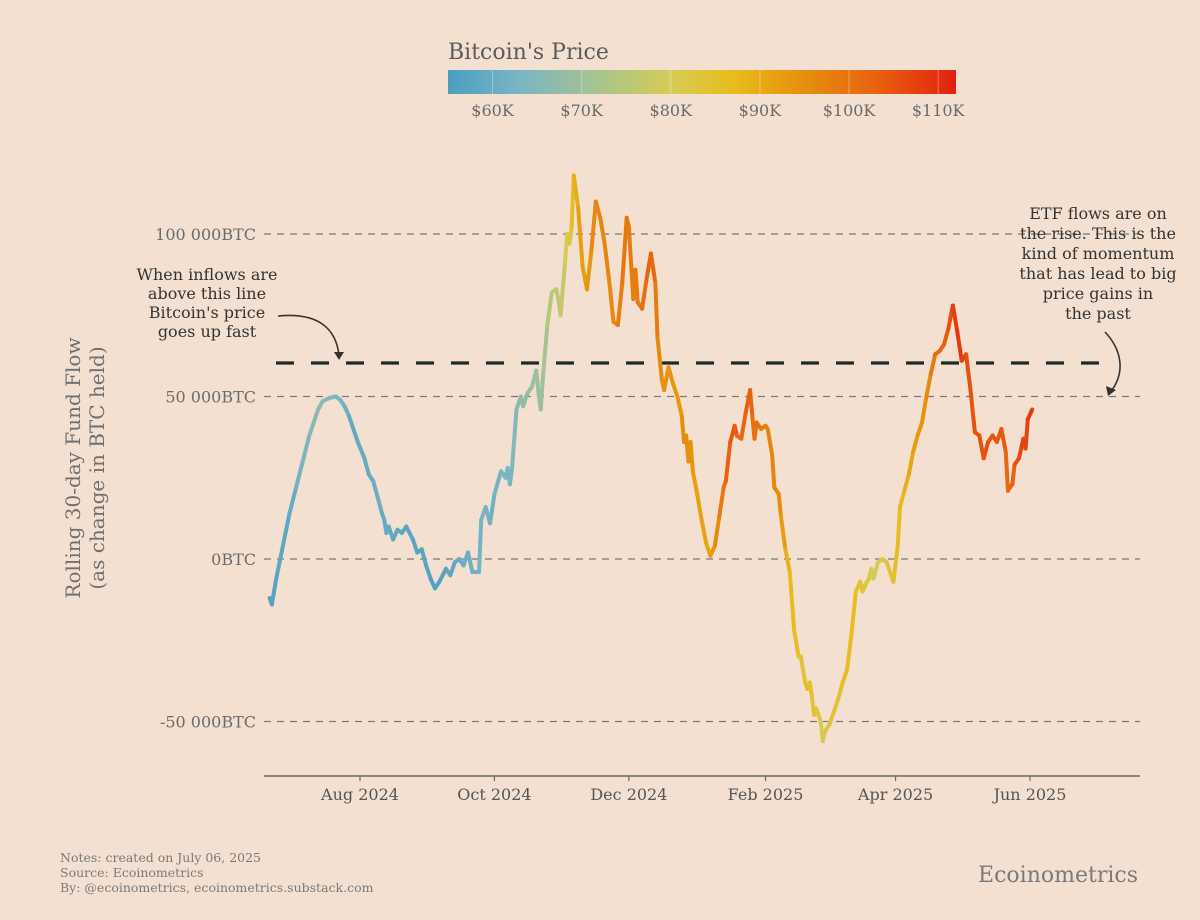  Describe the element at coordinates (1098, 313) in the screenshot. I see `annotation-line: the past` at that location.